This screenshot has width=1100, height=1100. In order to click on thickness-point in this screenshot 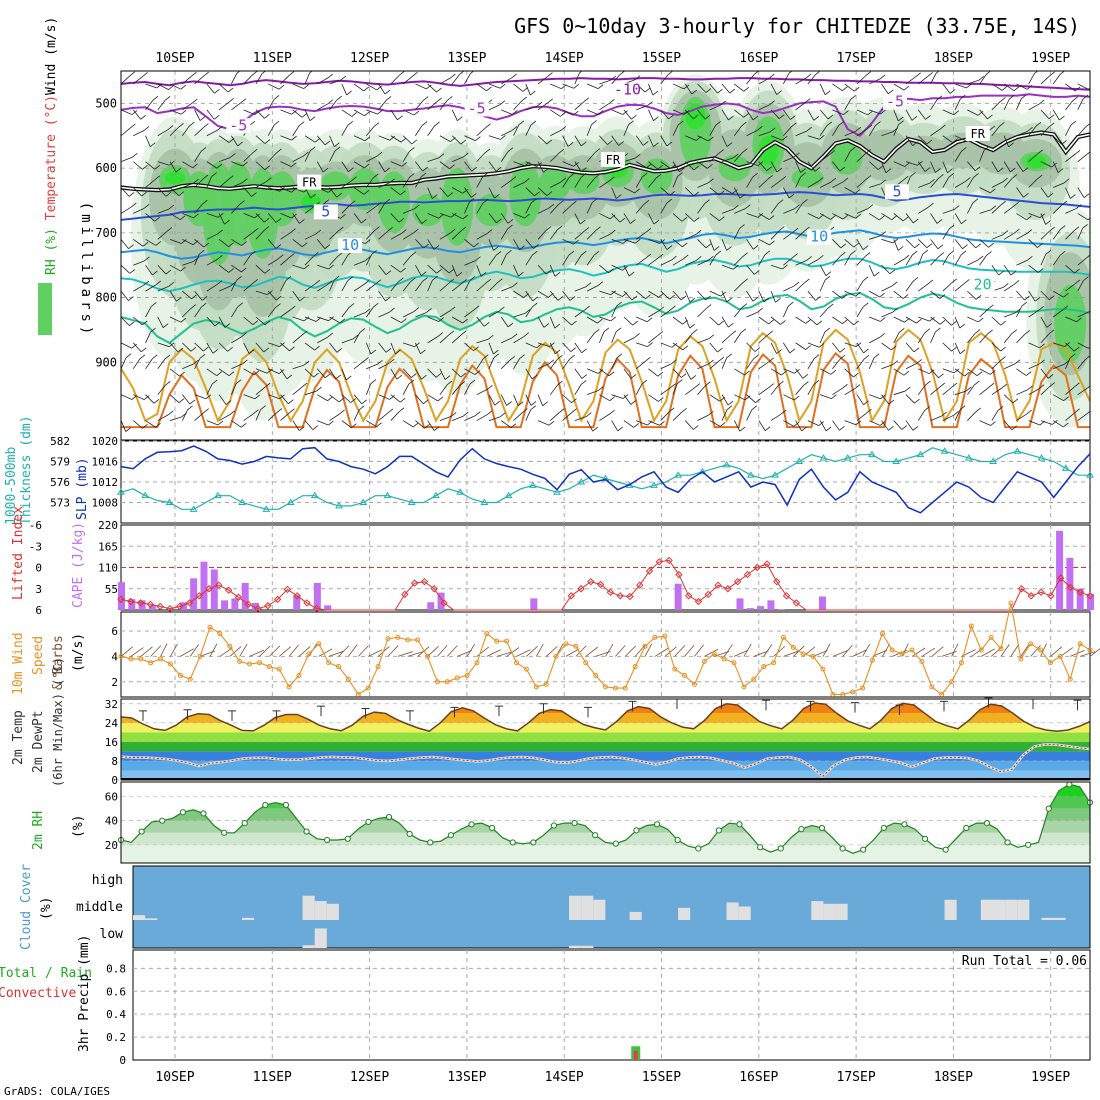, I will do `click(218, 495)`.